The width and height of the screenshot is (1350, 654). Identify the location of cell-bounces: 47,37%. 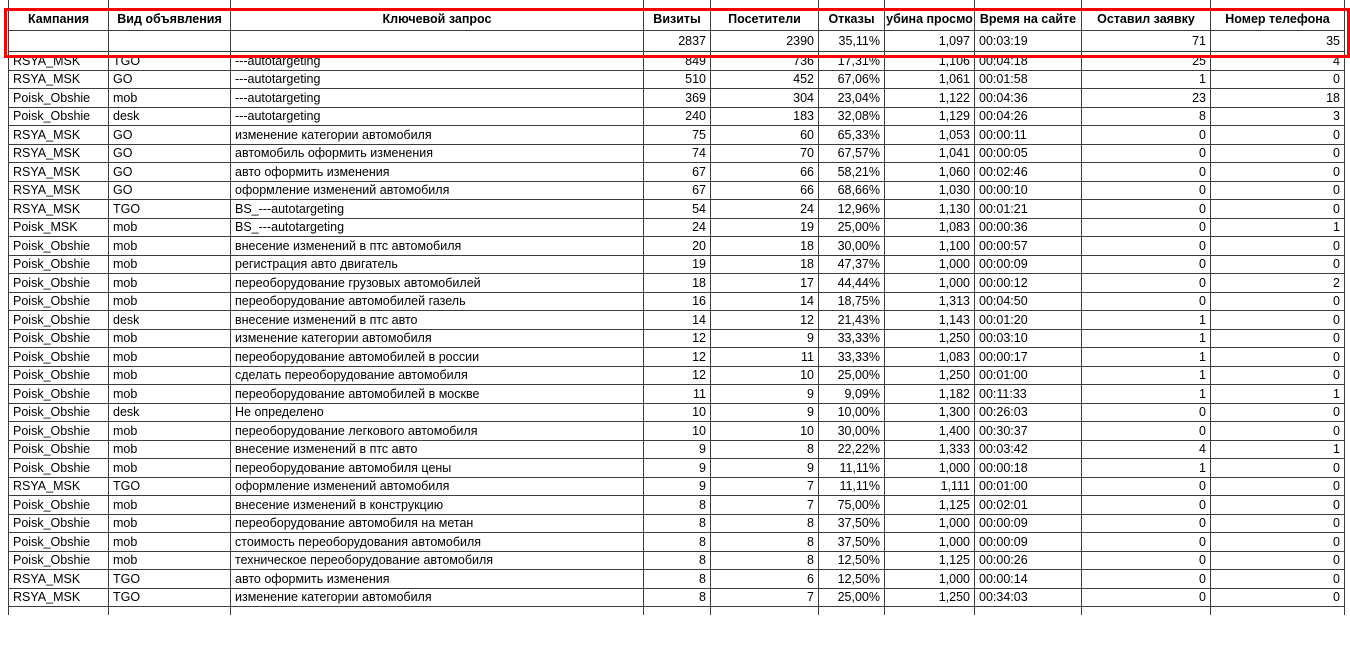
(852, 264).